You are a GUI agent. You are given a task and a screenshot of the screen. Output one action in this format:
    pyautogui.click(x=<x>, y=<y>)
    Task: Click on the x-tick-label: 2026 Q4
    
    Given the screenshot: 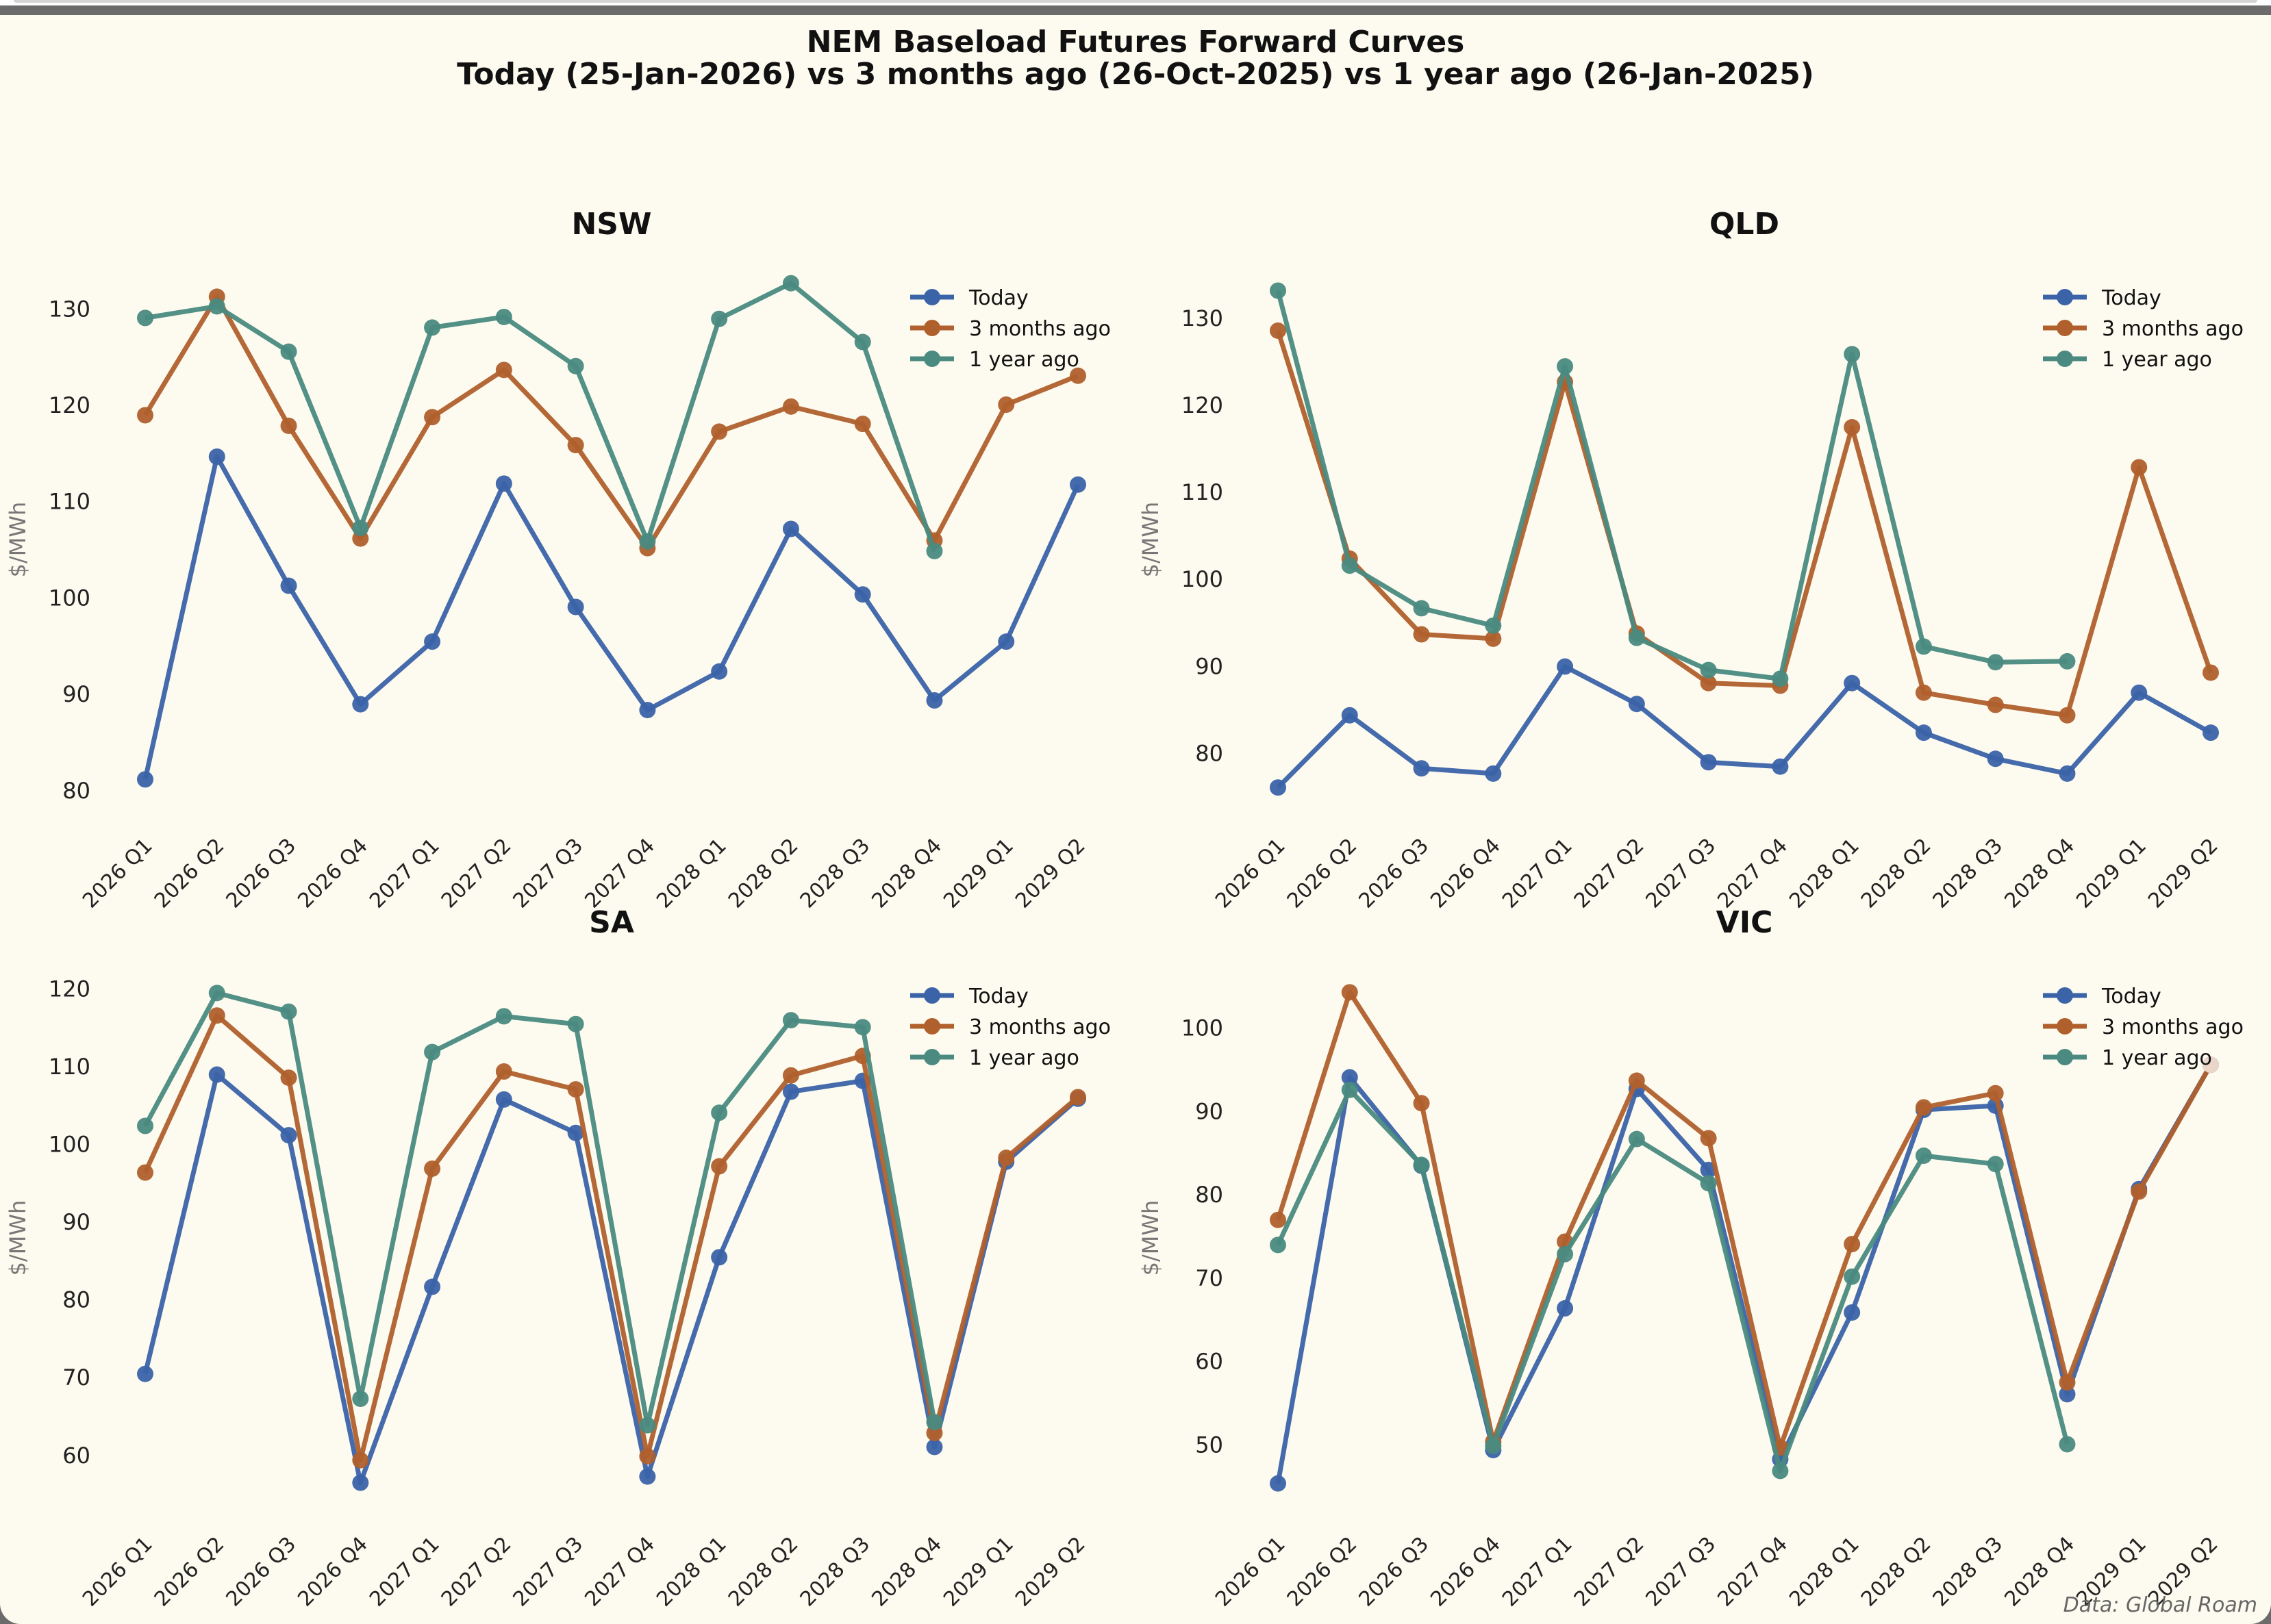 What is the action you would take?
    pyautogui.click(x=1465, y=873)
    